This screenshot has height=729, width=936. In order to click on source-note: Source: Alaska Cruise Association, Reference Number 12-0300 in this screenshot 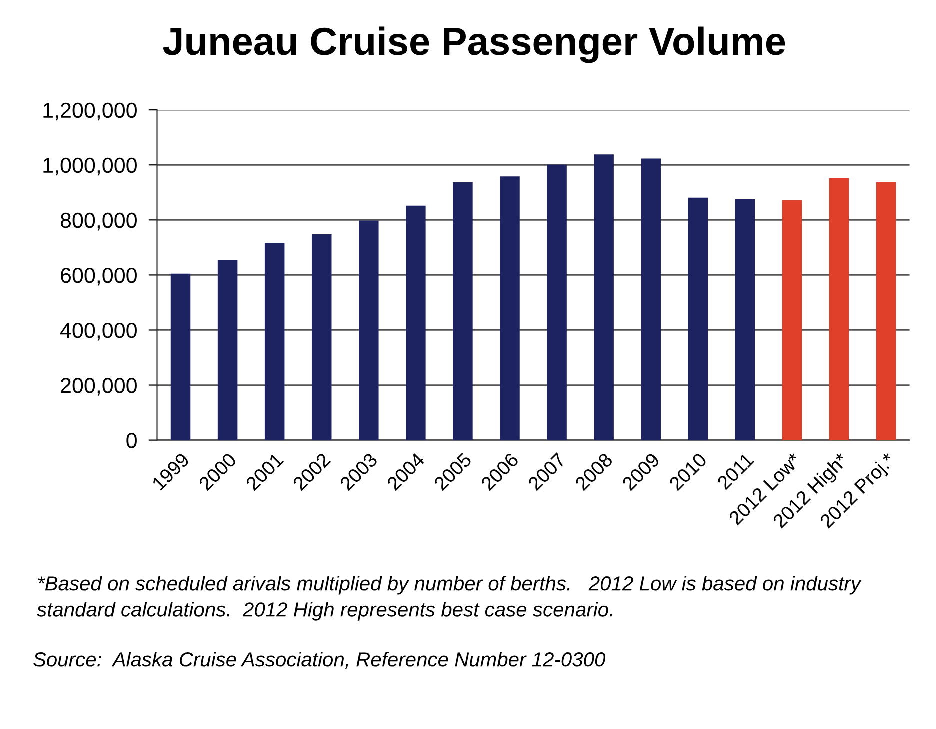, I will do `click(320, 661)`.